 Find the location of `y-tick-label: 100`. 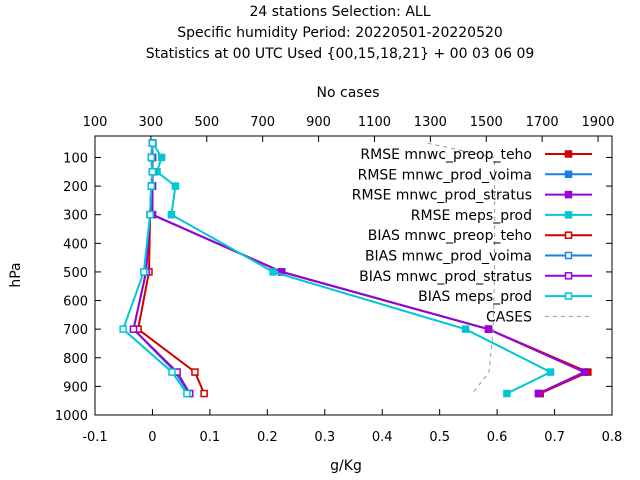

y-tick-label: 100 is located at coordinates (75, 158).